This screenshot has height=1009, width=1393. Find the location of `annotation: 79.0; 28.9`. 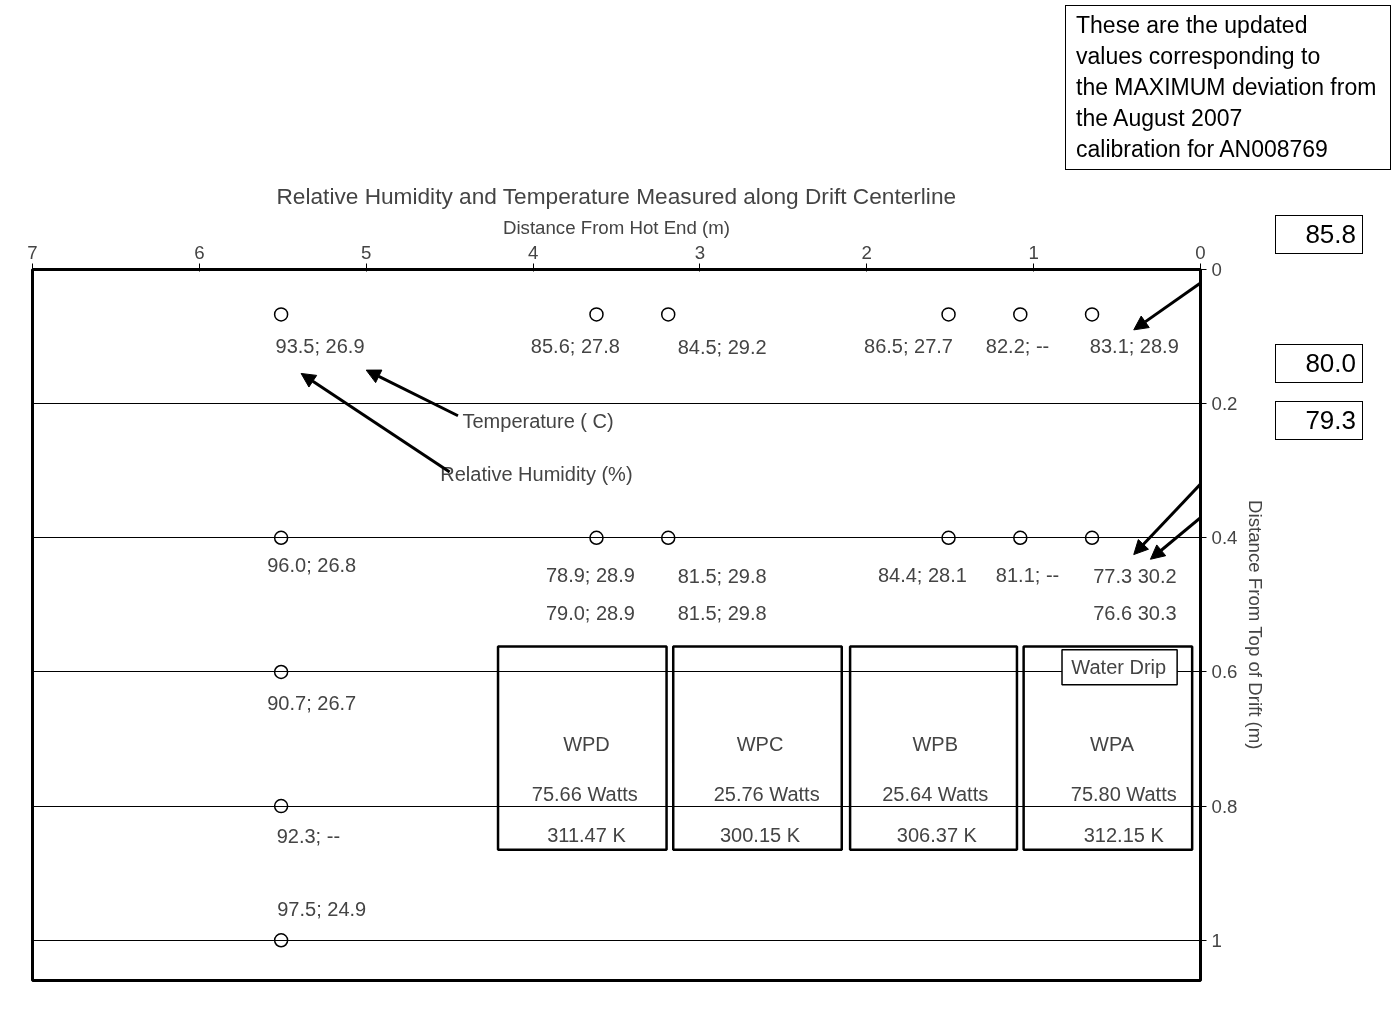

annotation: 79.0; 28.9 is located at coordinates (590, 612).